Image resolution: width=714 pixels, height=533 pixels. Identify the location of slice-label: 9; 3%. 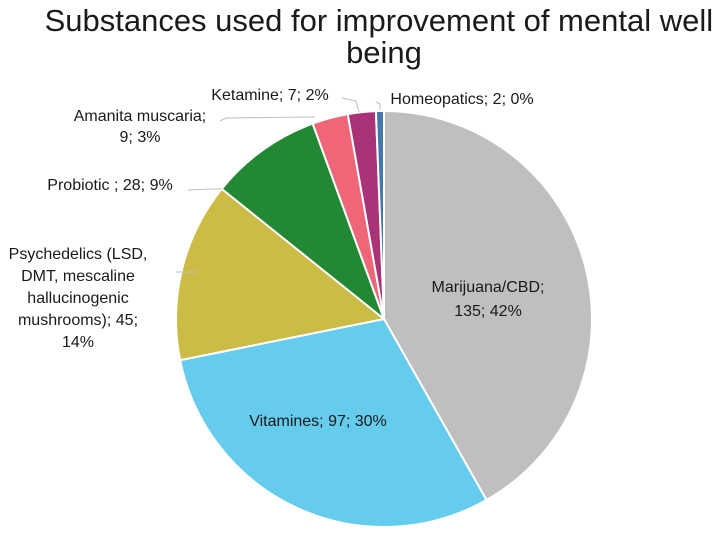
(140, 137).